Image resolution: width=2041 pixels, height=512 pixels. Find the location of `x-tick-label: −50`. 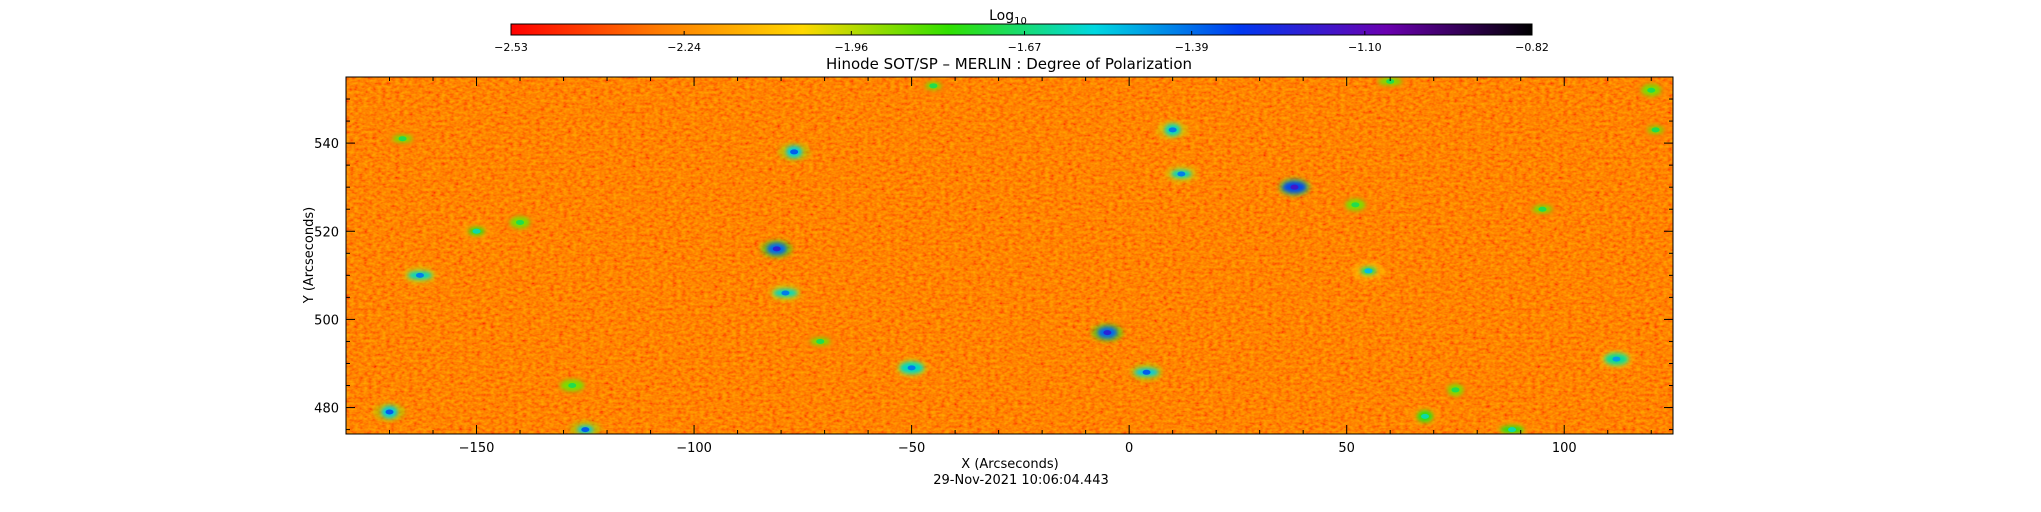

x-tick-label: −50 is located at coordinates (911, 448).